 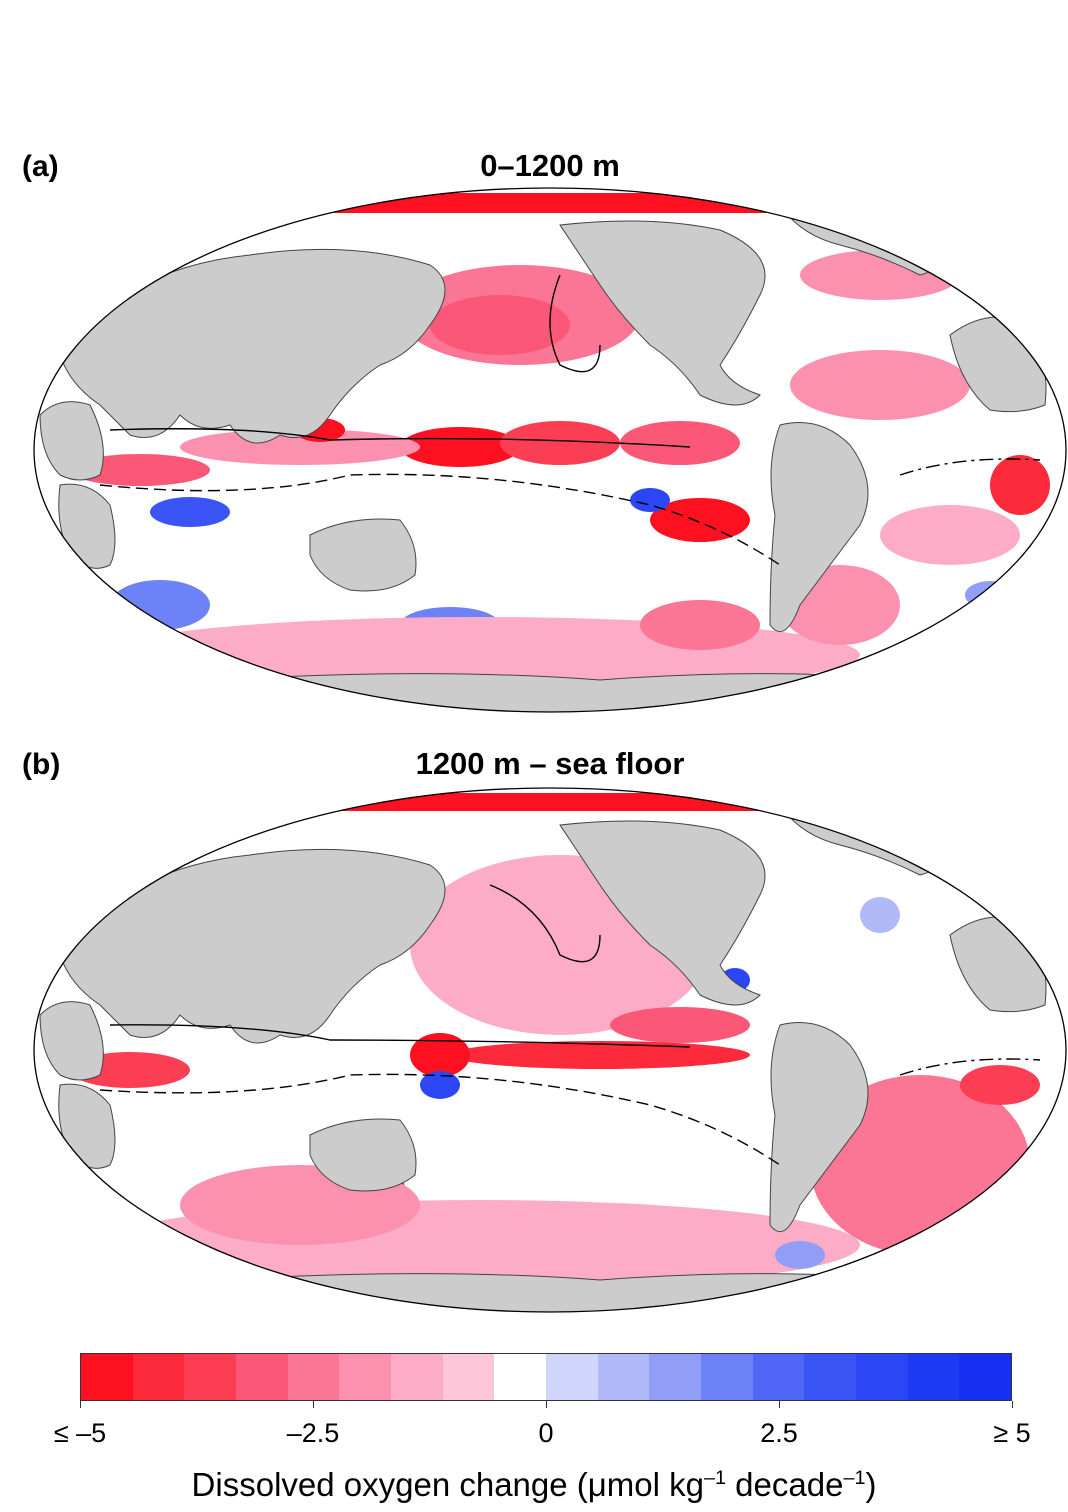 What do you see at coordinates (779, 1433) in the screenshot?
I see `colorbar-tick-label: 2.5` at bounding box center [779, 1433].